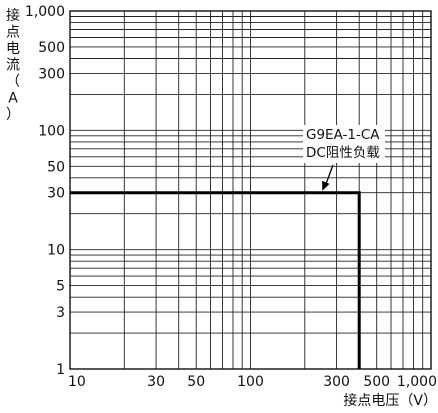 The height and width of the screenshot is (413, 438). What do you see at coordinates (51, 48) in the screenshot?
I see `y-tick-label: 500` at bounding box center [51, 48].